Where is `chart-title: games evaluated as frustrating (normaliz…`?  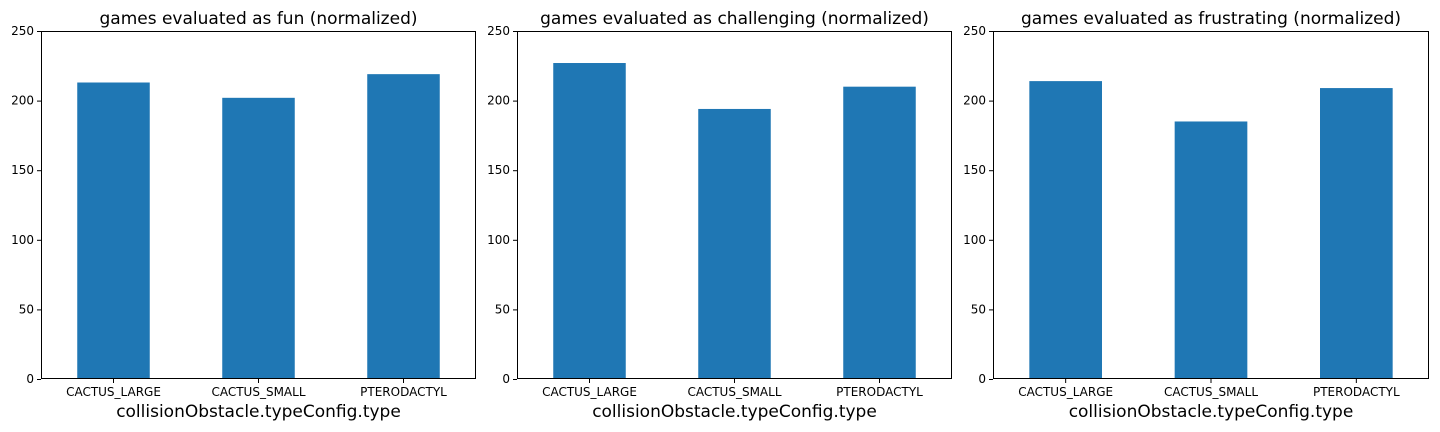
chart-title: games evaluated as frustrating (normaliz… is located at coordinates (1211, 19).